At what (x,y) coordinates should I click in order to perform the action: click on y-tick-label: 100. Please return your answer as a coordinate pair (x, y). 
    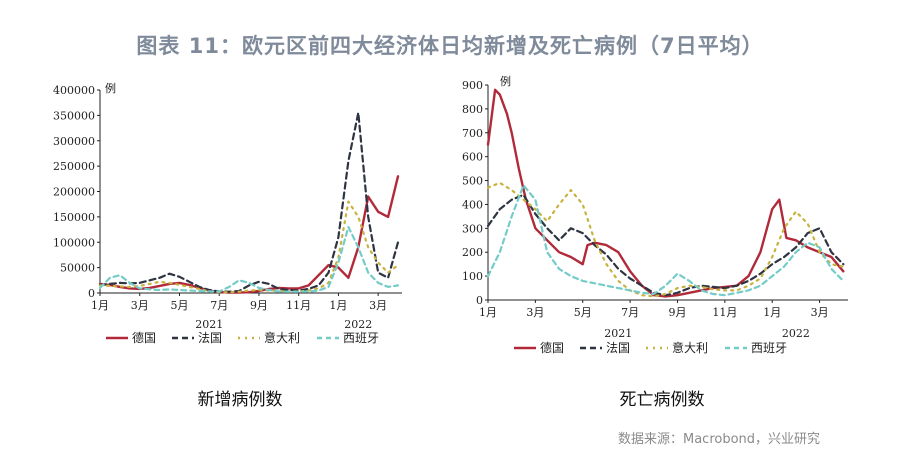
    Looking at the image, I should click on (472, 276).